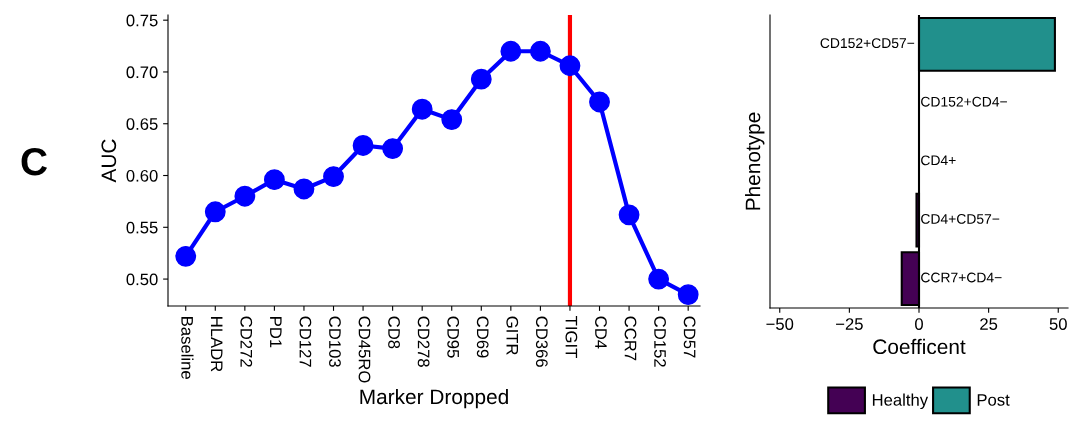  What do you see at coordinates (142, 124) in the screenshot?
I see `y-tick-label: 0.65` at bounding box center [142, 124].